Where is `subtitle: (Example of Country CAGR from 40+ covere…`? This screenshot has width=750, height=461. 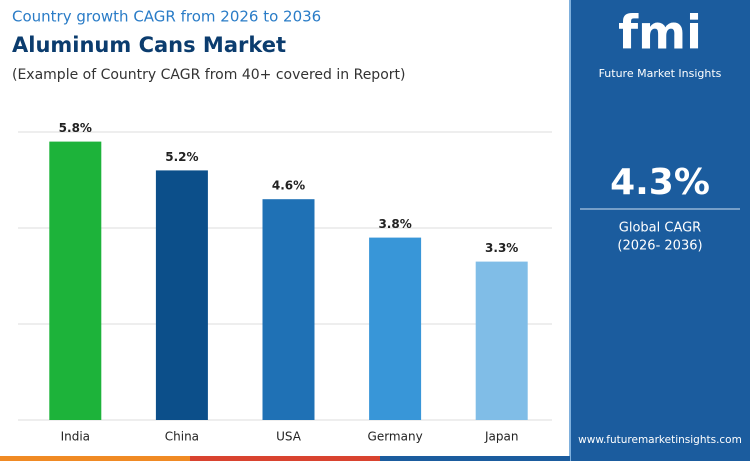
subtitle: (Example of Country CAGR from 40+ covere… is located at coordinates (208, 75).